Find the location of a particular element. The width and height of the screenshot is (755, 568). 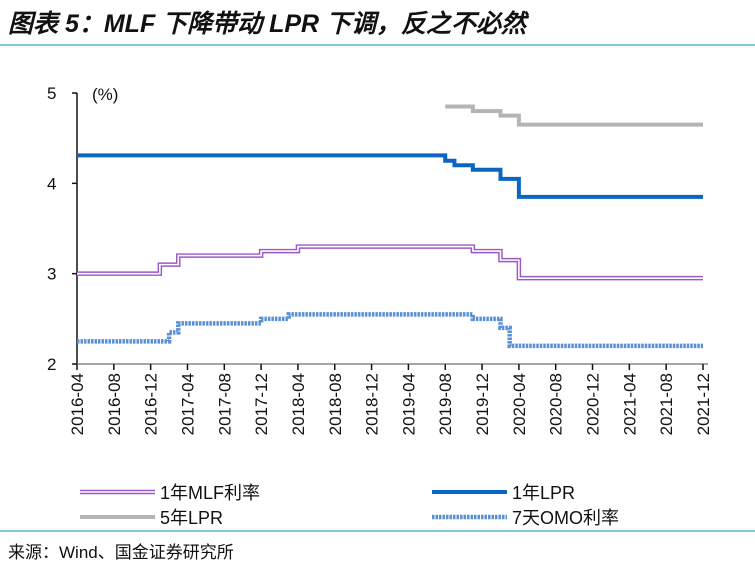

x-tick-label: 2016-12 is located at coordinates (151, 404).